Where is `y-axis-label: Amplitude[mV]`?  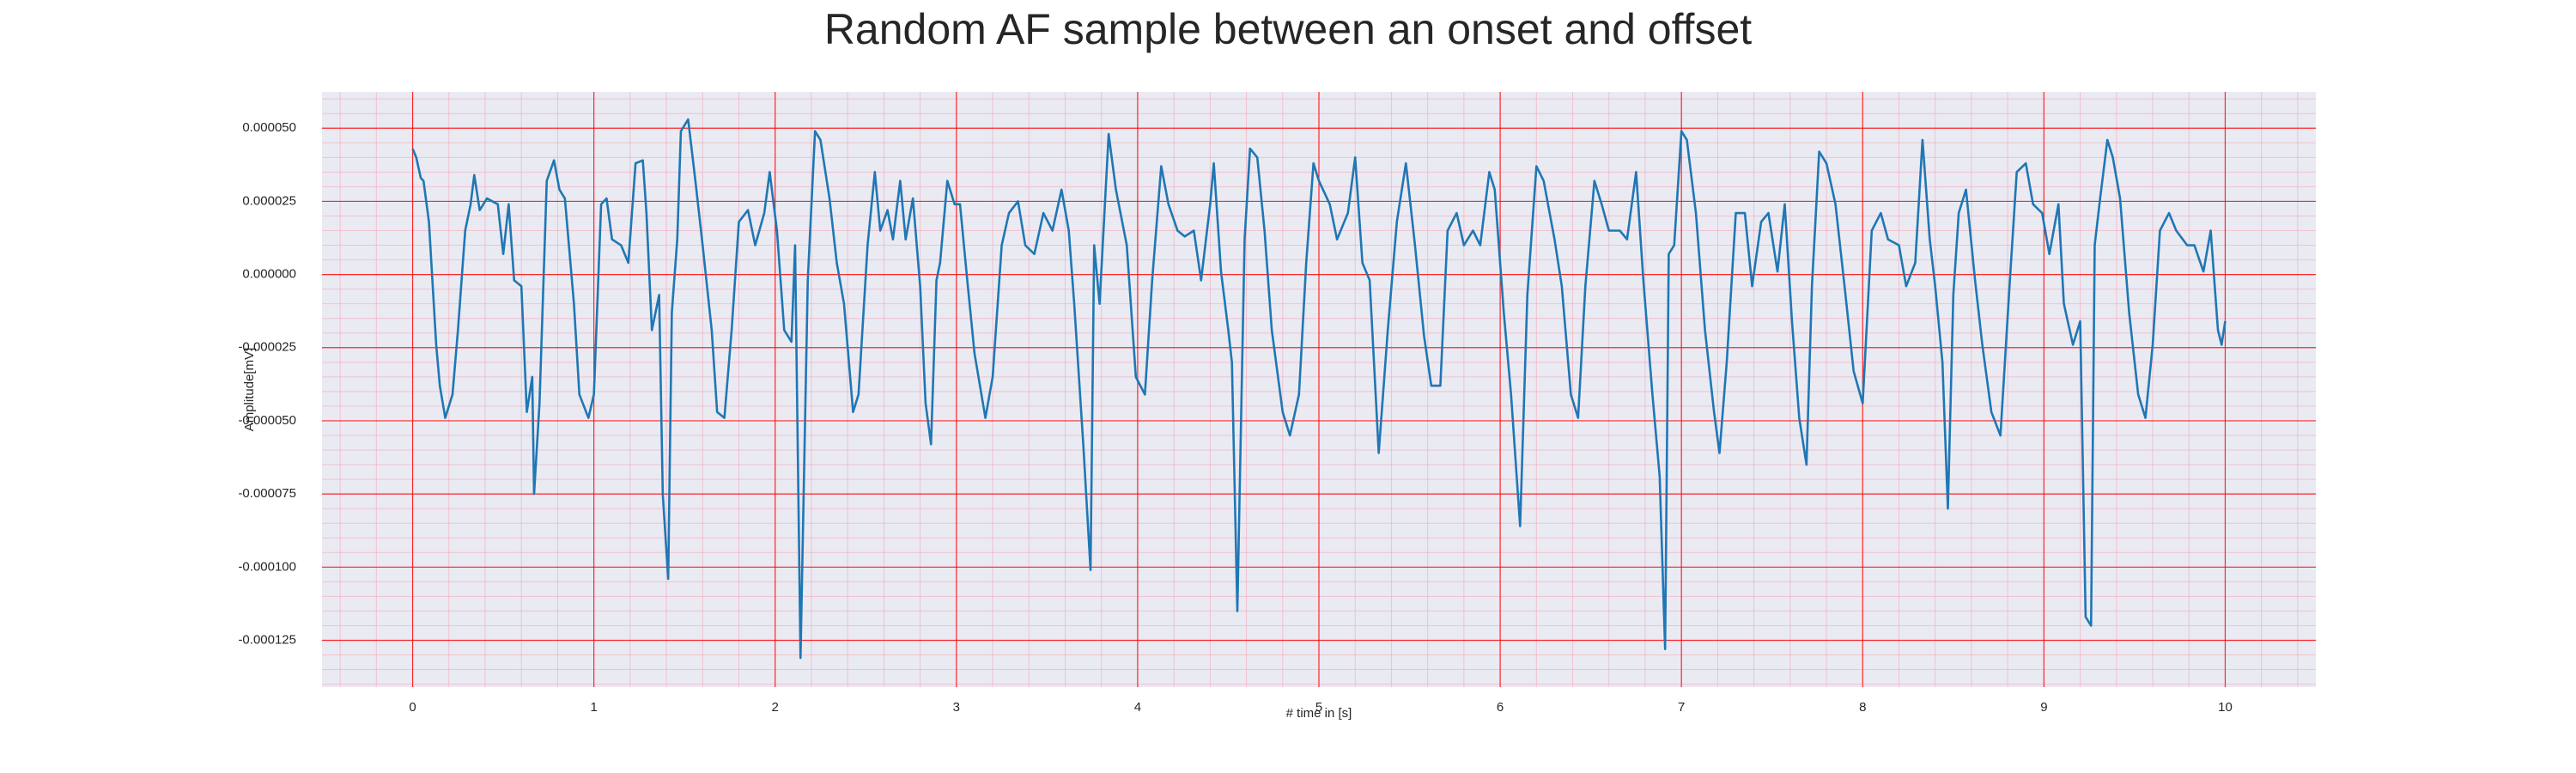 y-axis-label: Amplitude[mV] is located at coordinates (250, 390).